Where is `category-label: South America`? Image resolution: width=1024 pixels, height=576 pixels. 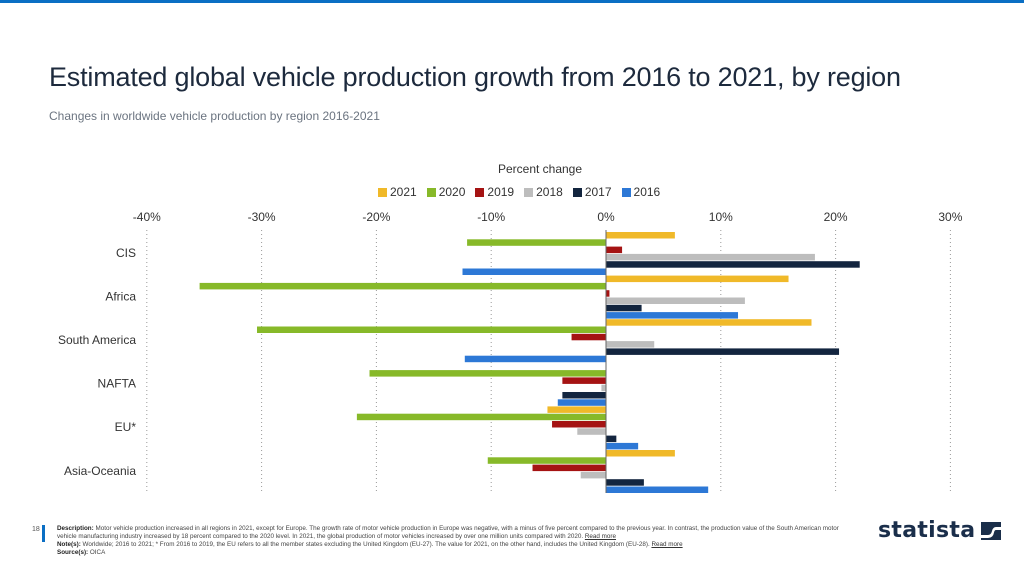
category-label: South America is located at coordinates (97, 340).